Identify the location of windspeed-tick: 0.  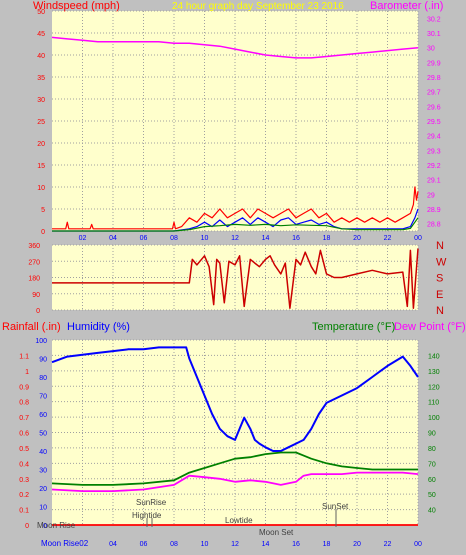
(43, 232).